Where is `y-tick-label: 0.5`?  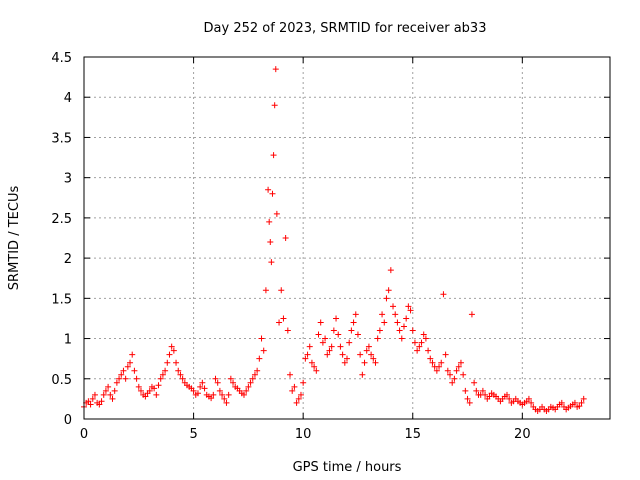 y-tick-label: 0.5 is located at coordinates (61, 380).